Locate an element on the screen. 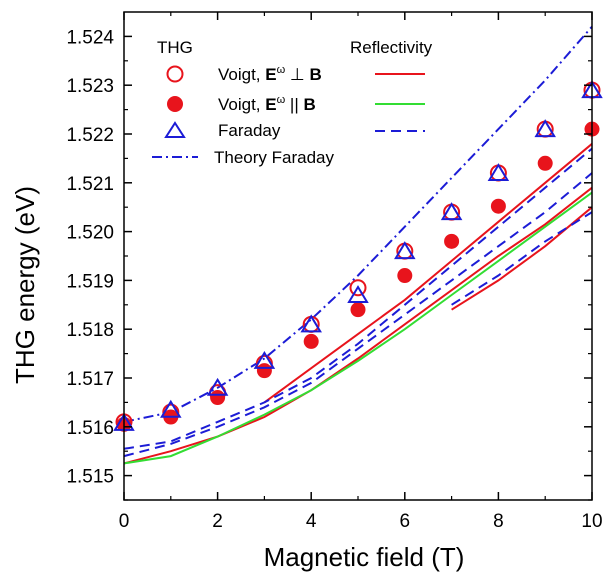 The height and width of the screenshot is (574, 613). y-tick-label: 1.515 is located at coordinates (90, 477).